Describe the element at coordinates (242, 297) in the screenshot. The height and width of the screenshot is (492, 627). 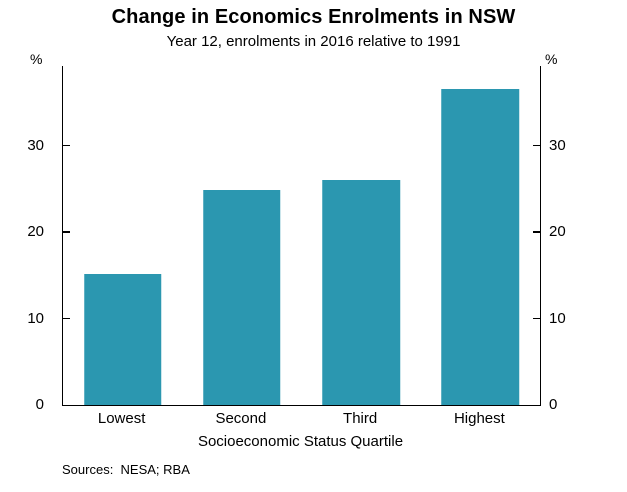
I see `bar-second` at that location.